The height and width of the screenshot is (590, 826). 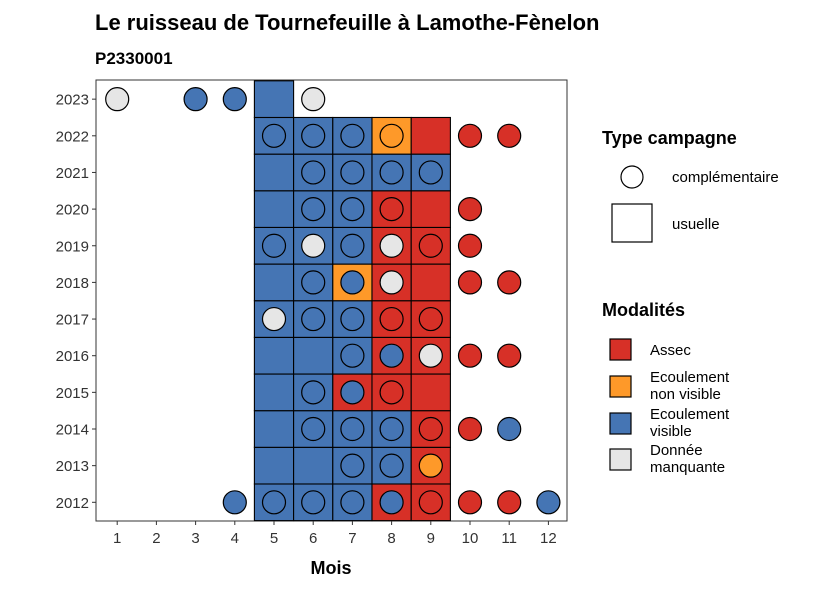 What do you see at coordinates (352, 245) in the screenshot?
I see `point-2019-7-ecoulement-visible` at bounding box center [352, 245].